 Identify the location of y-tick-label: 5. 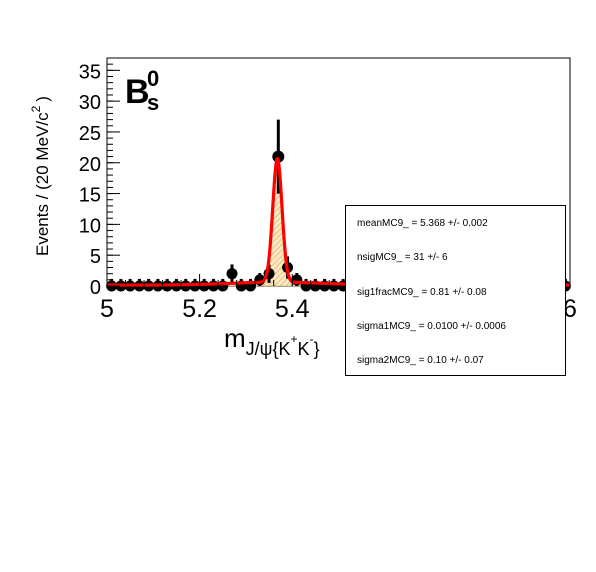
(95, 257).